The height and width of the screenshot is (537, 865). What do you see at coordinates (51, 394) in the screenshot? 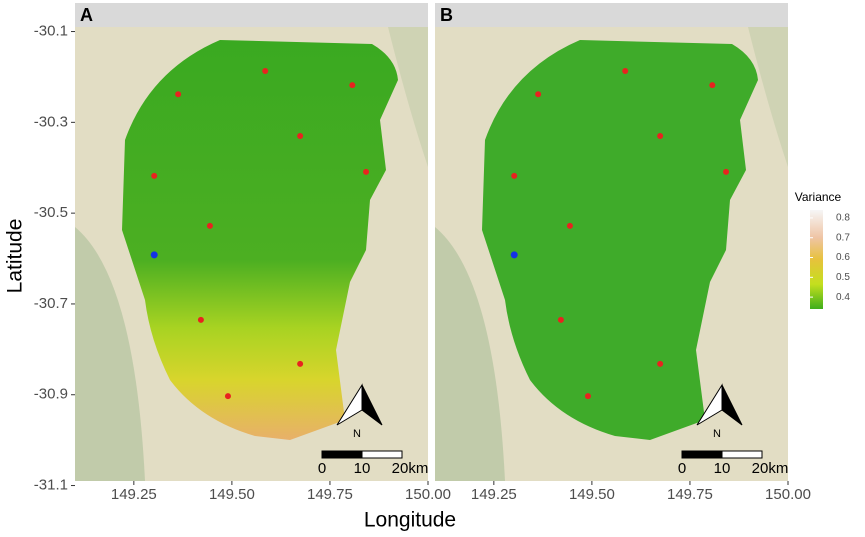
I see `y-tick-label: -30.9` at bounding box center [51, 394].